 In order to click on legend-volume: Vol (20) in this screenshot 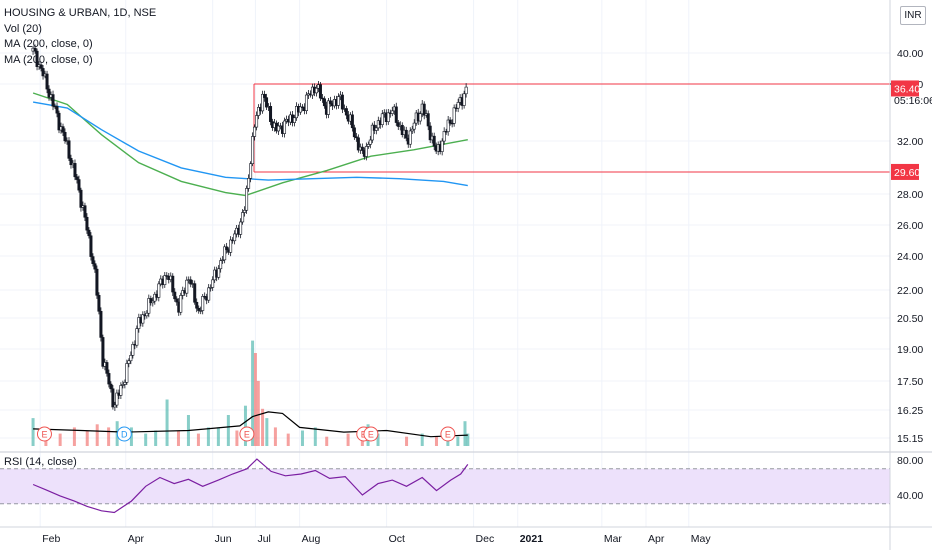, I will do `click(23, 28)`.